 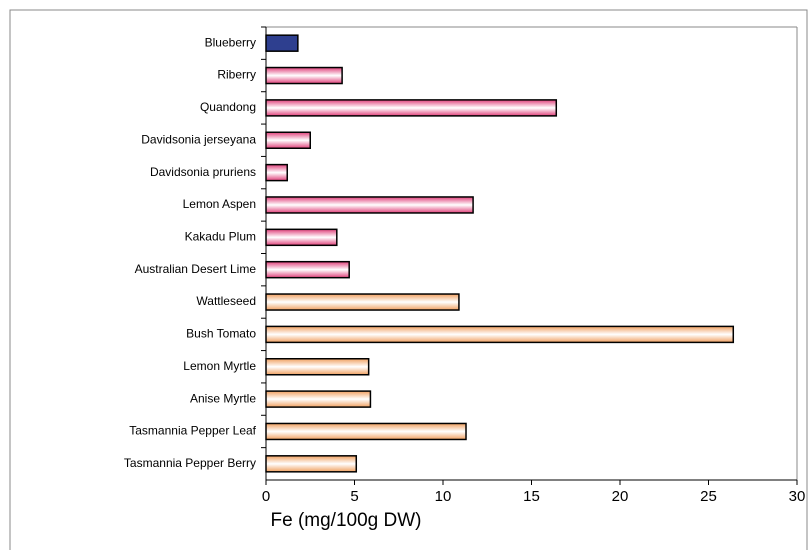 I want to click on x-tick-label: 15, so click(x=531, y=496).